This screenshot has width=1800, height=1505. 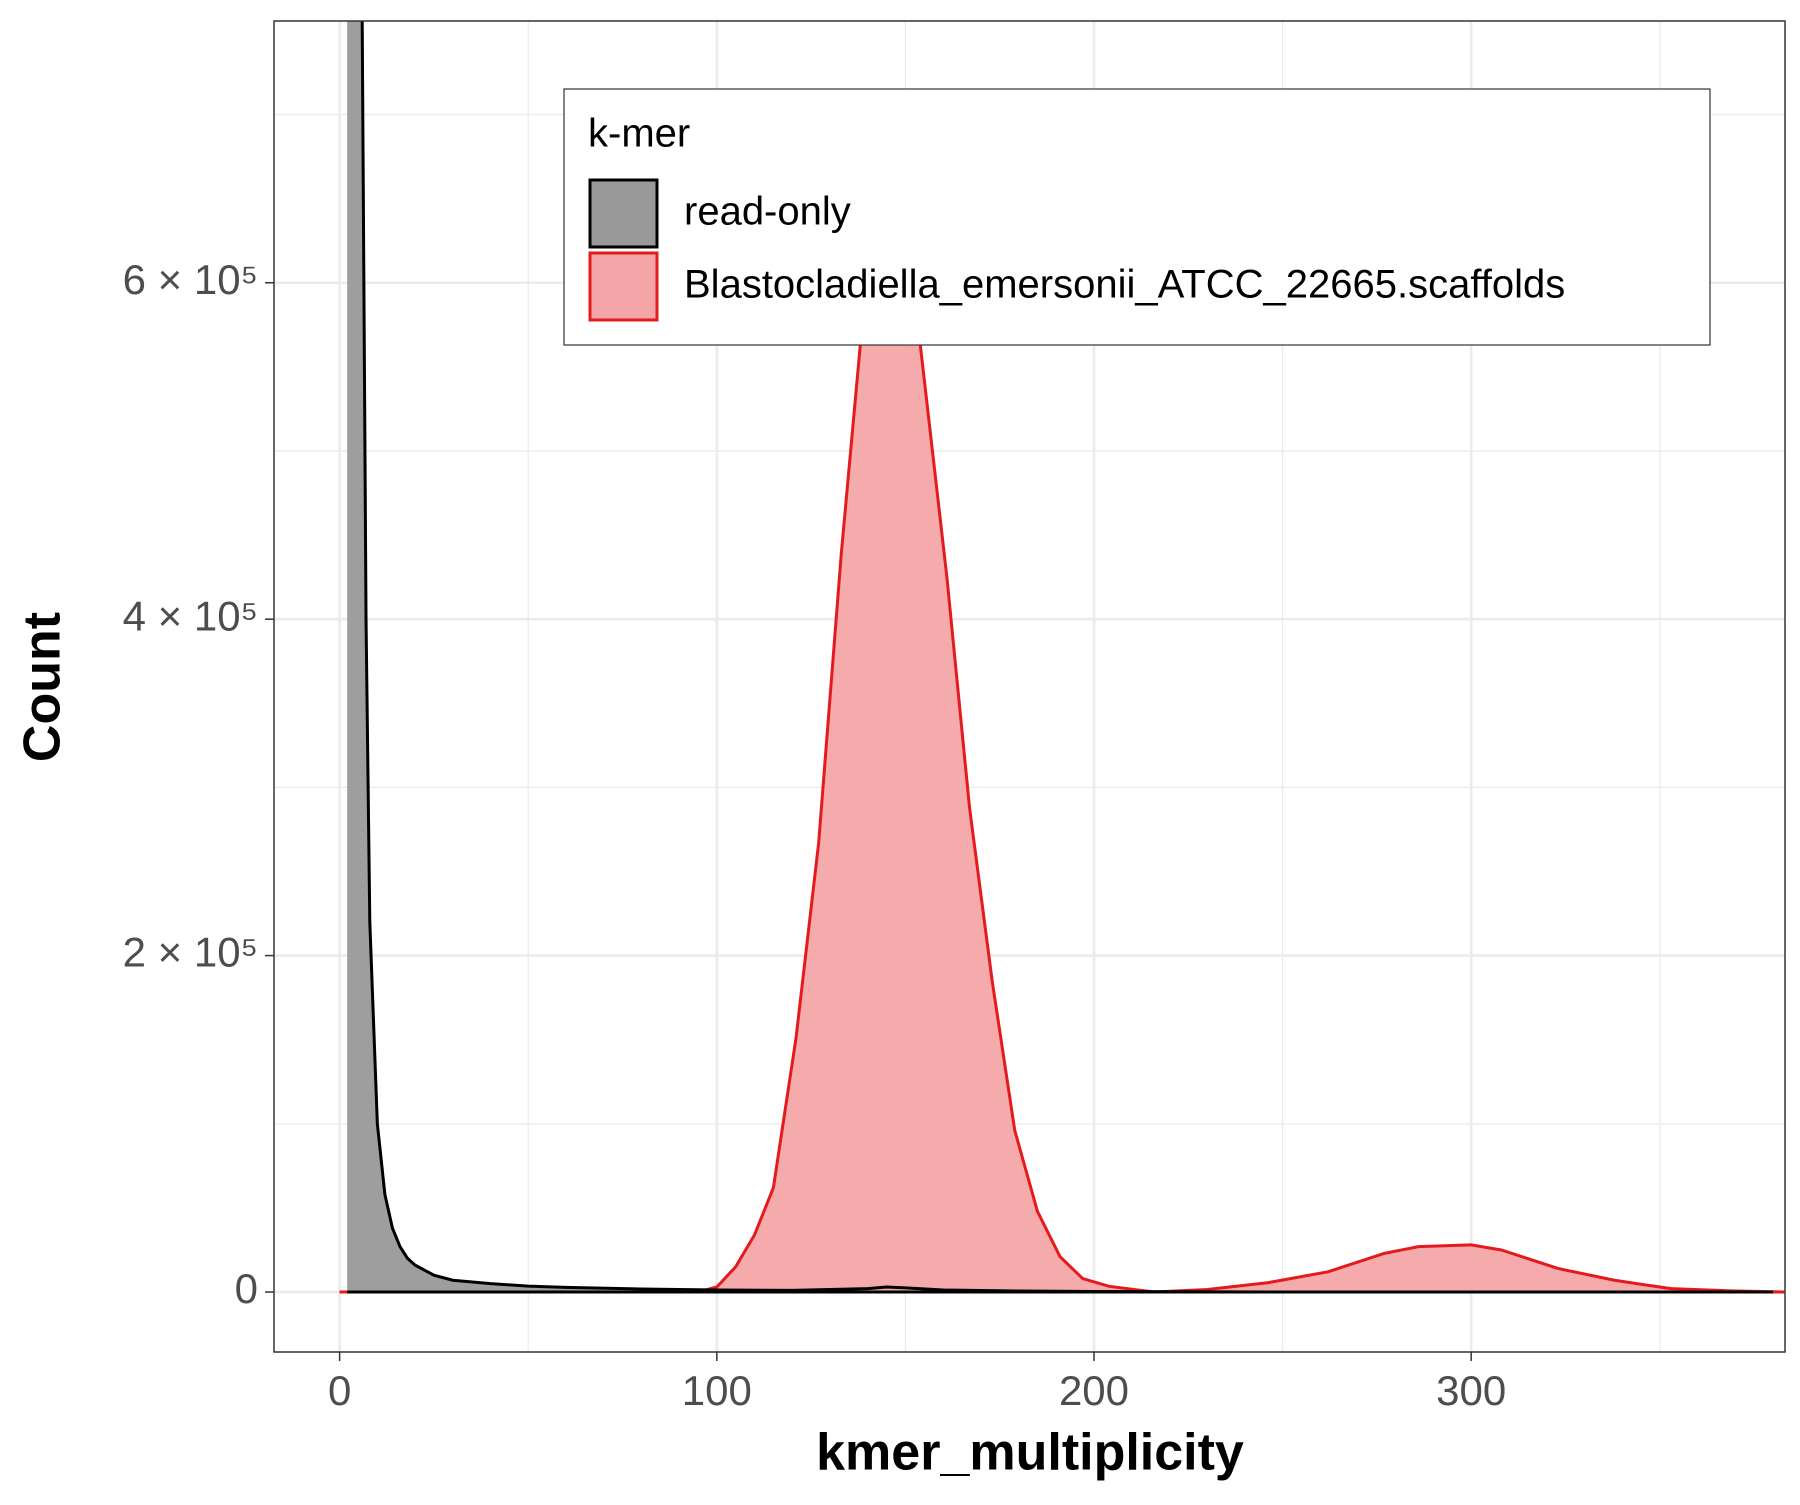 I want to click on y-tick-label: 4 × 10⁵, so click(x=190, y=615).